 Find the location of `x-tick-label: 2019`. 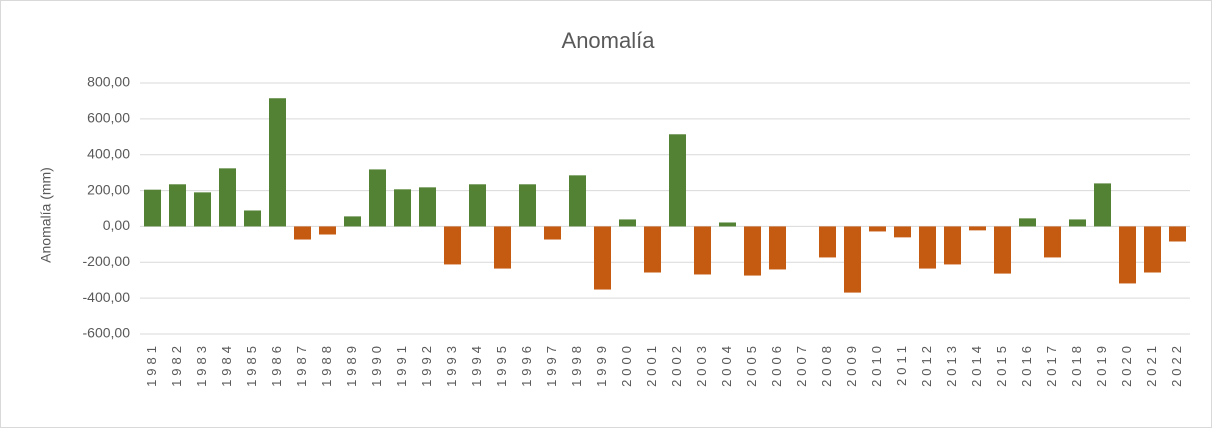

x-tick-label: 2019 is located at coordinates (1101, 364).